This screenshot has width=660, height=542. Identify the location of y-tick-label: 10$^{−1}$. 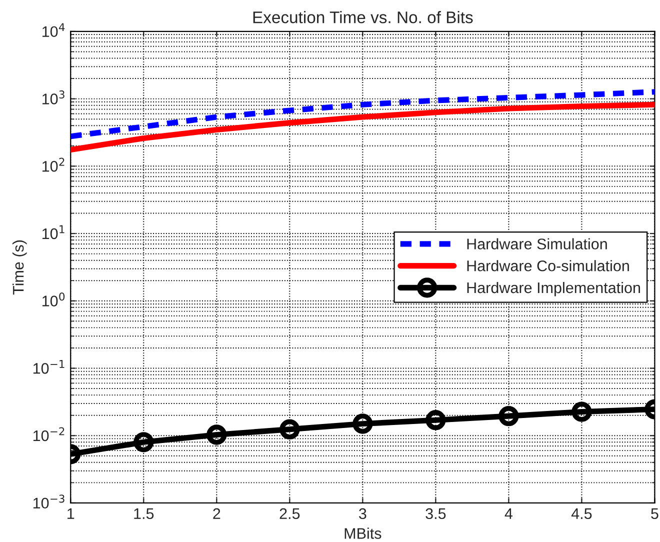
(48, 367).